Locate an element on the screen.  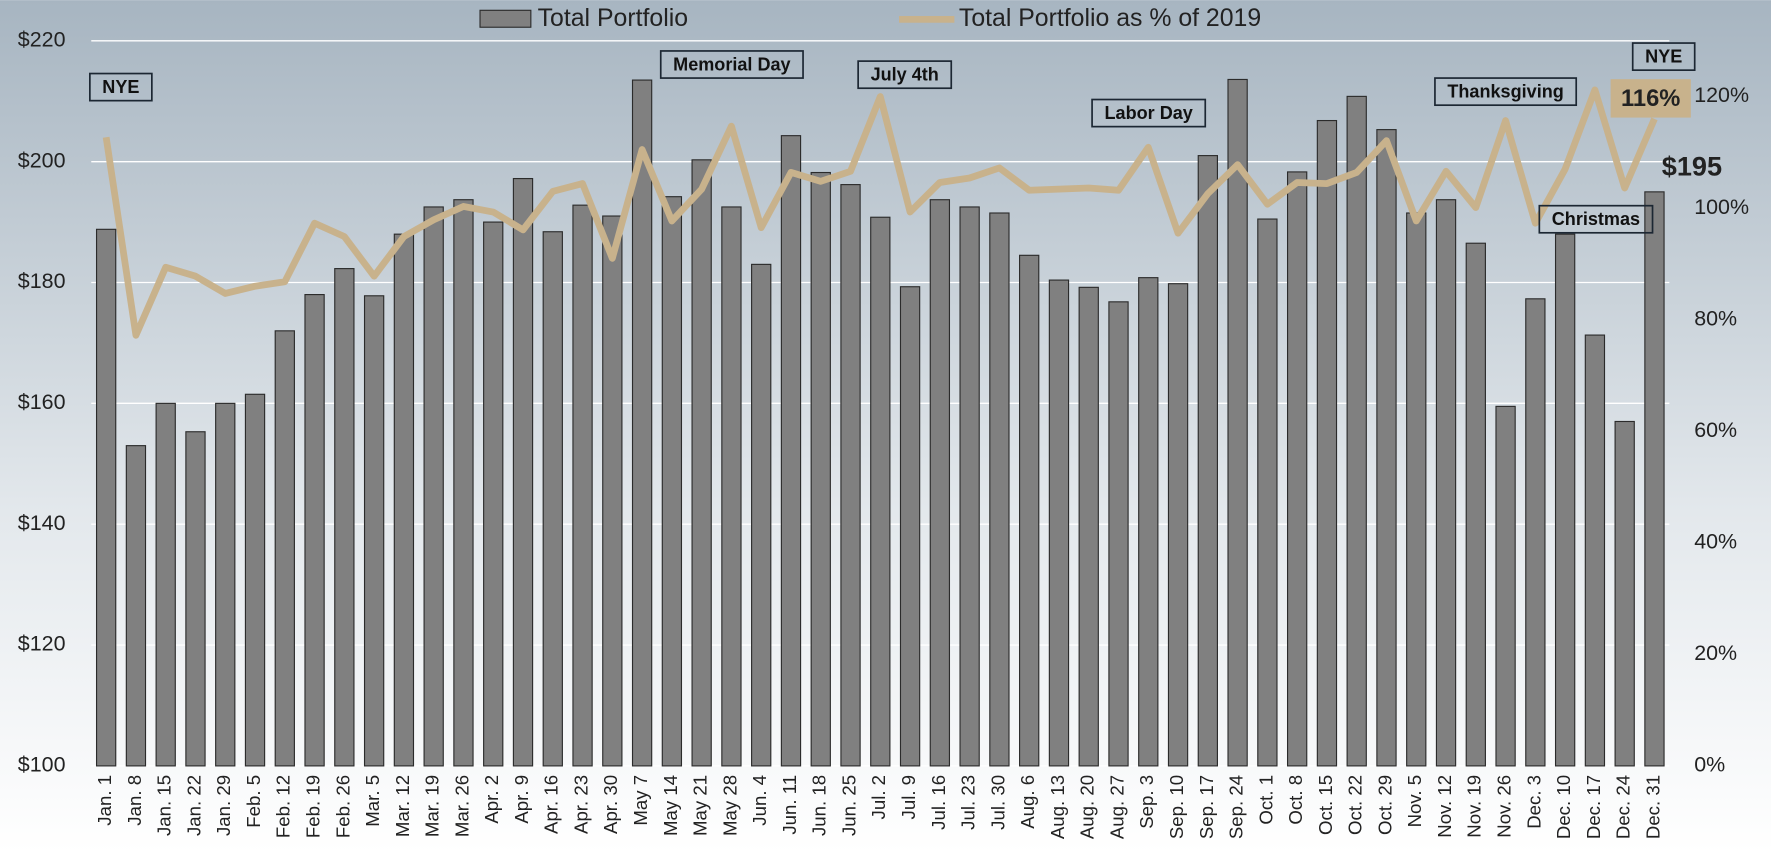
x-tick-label: Oct. 8 is located at coordinates (1295, 800).